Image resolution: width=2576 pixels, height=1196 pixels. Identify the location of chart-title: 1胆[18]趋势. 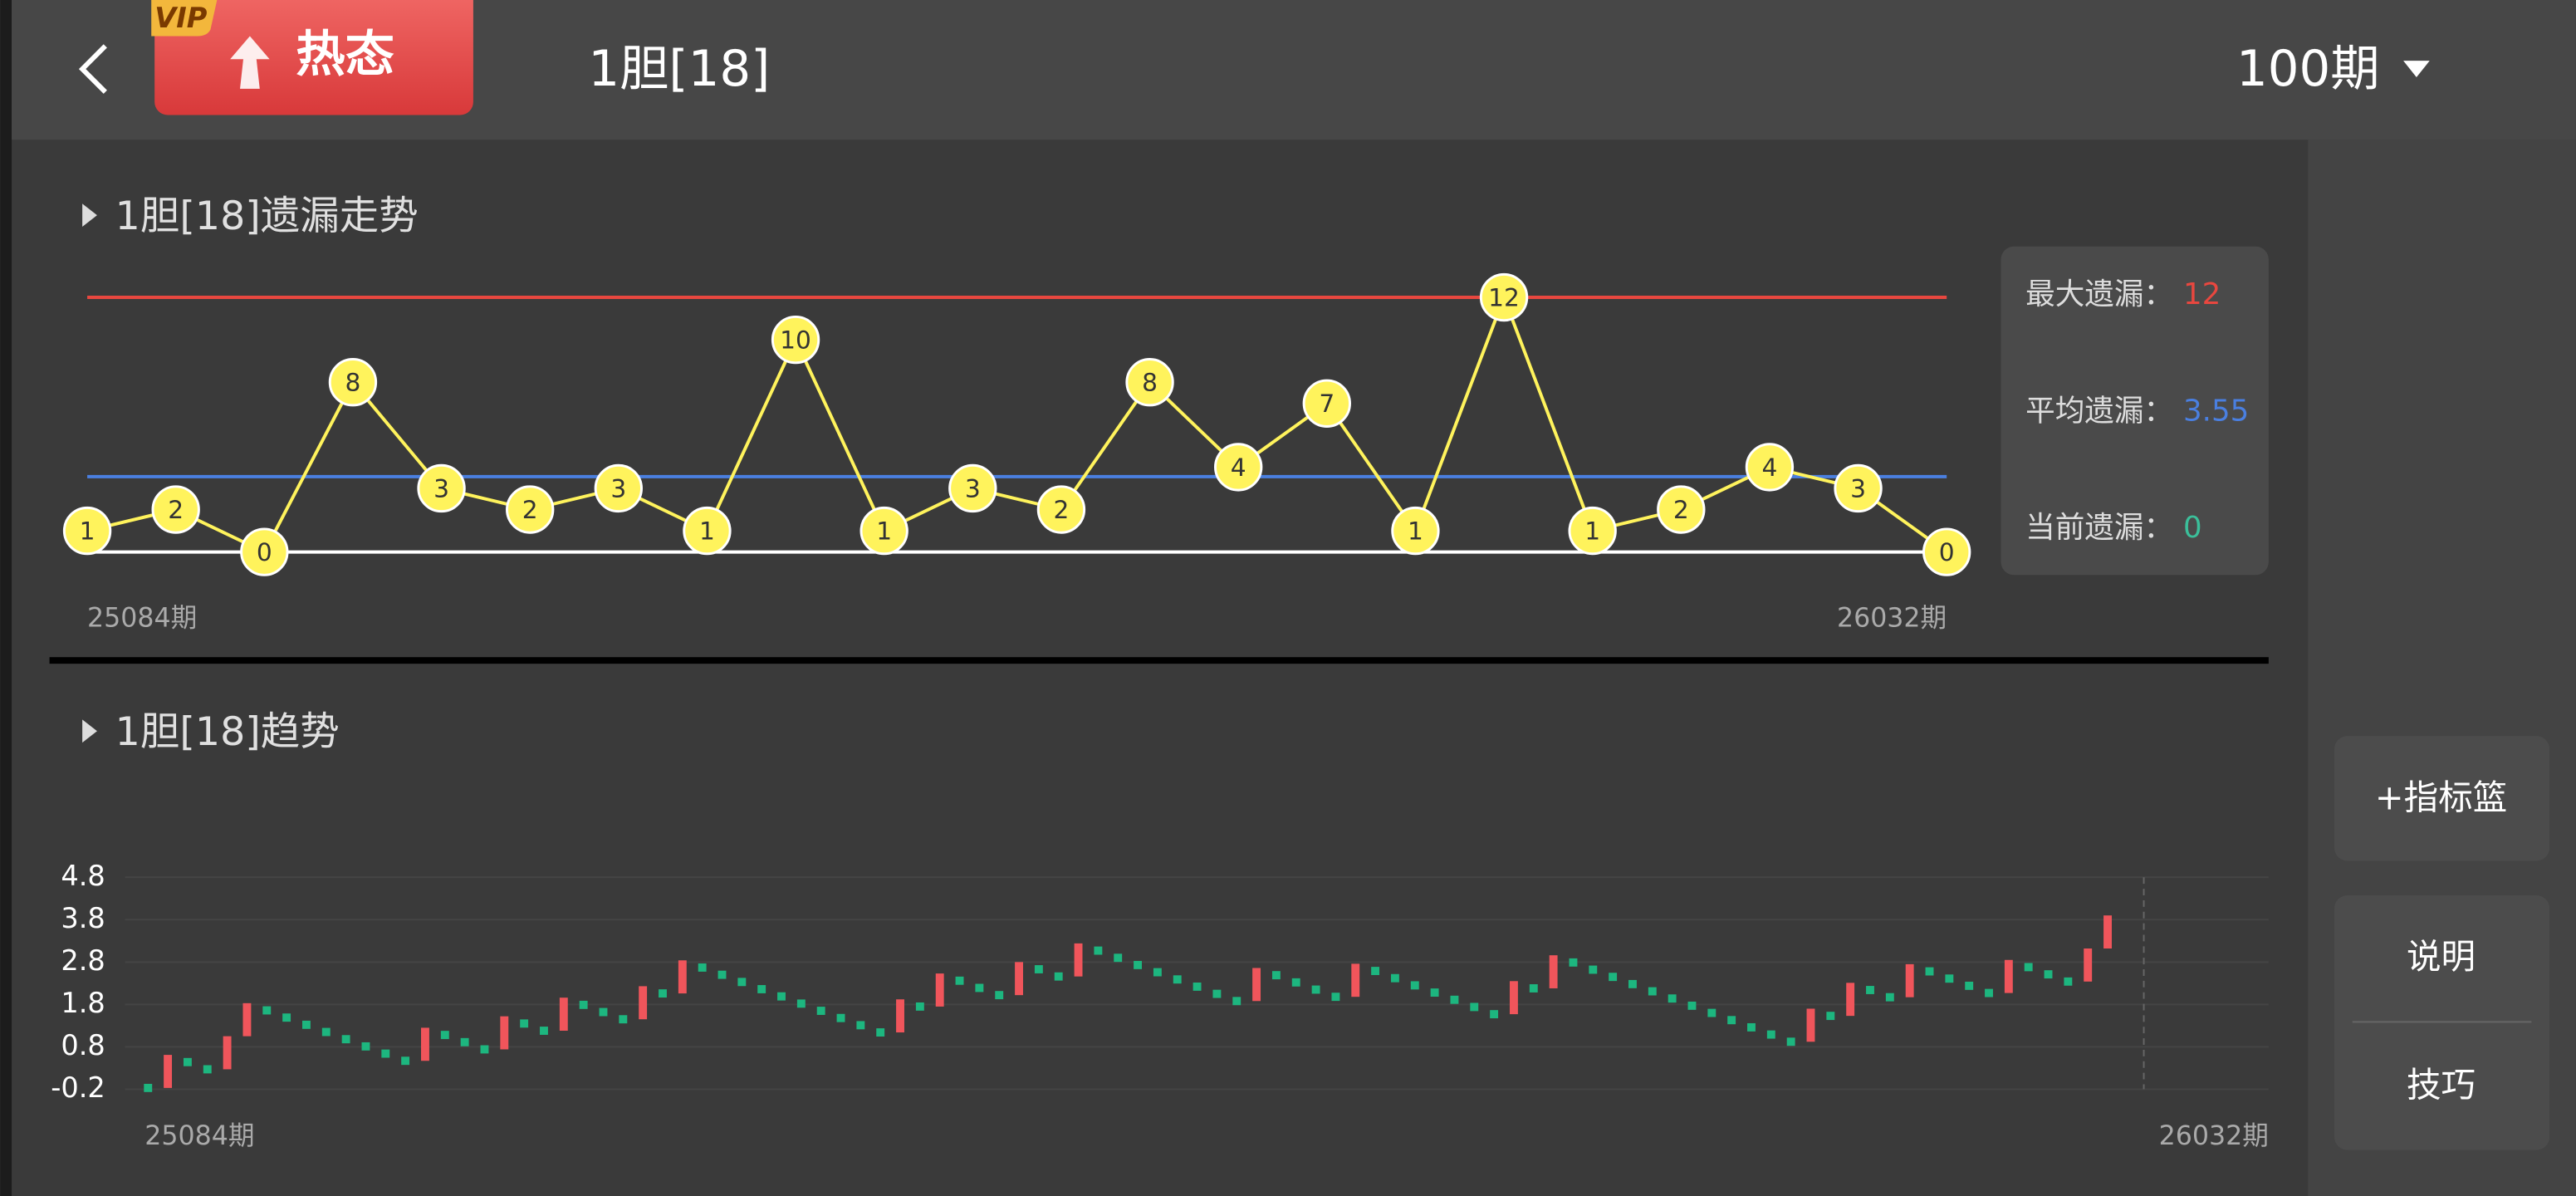
(228, 732).